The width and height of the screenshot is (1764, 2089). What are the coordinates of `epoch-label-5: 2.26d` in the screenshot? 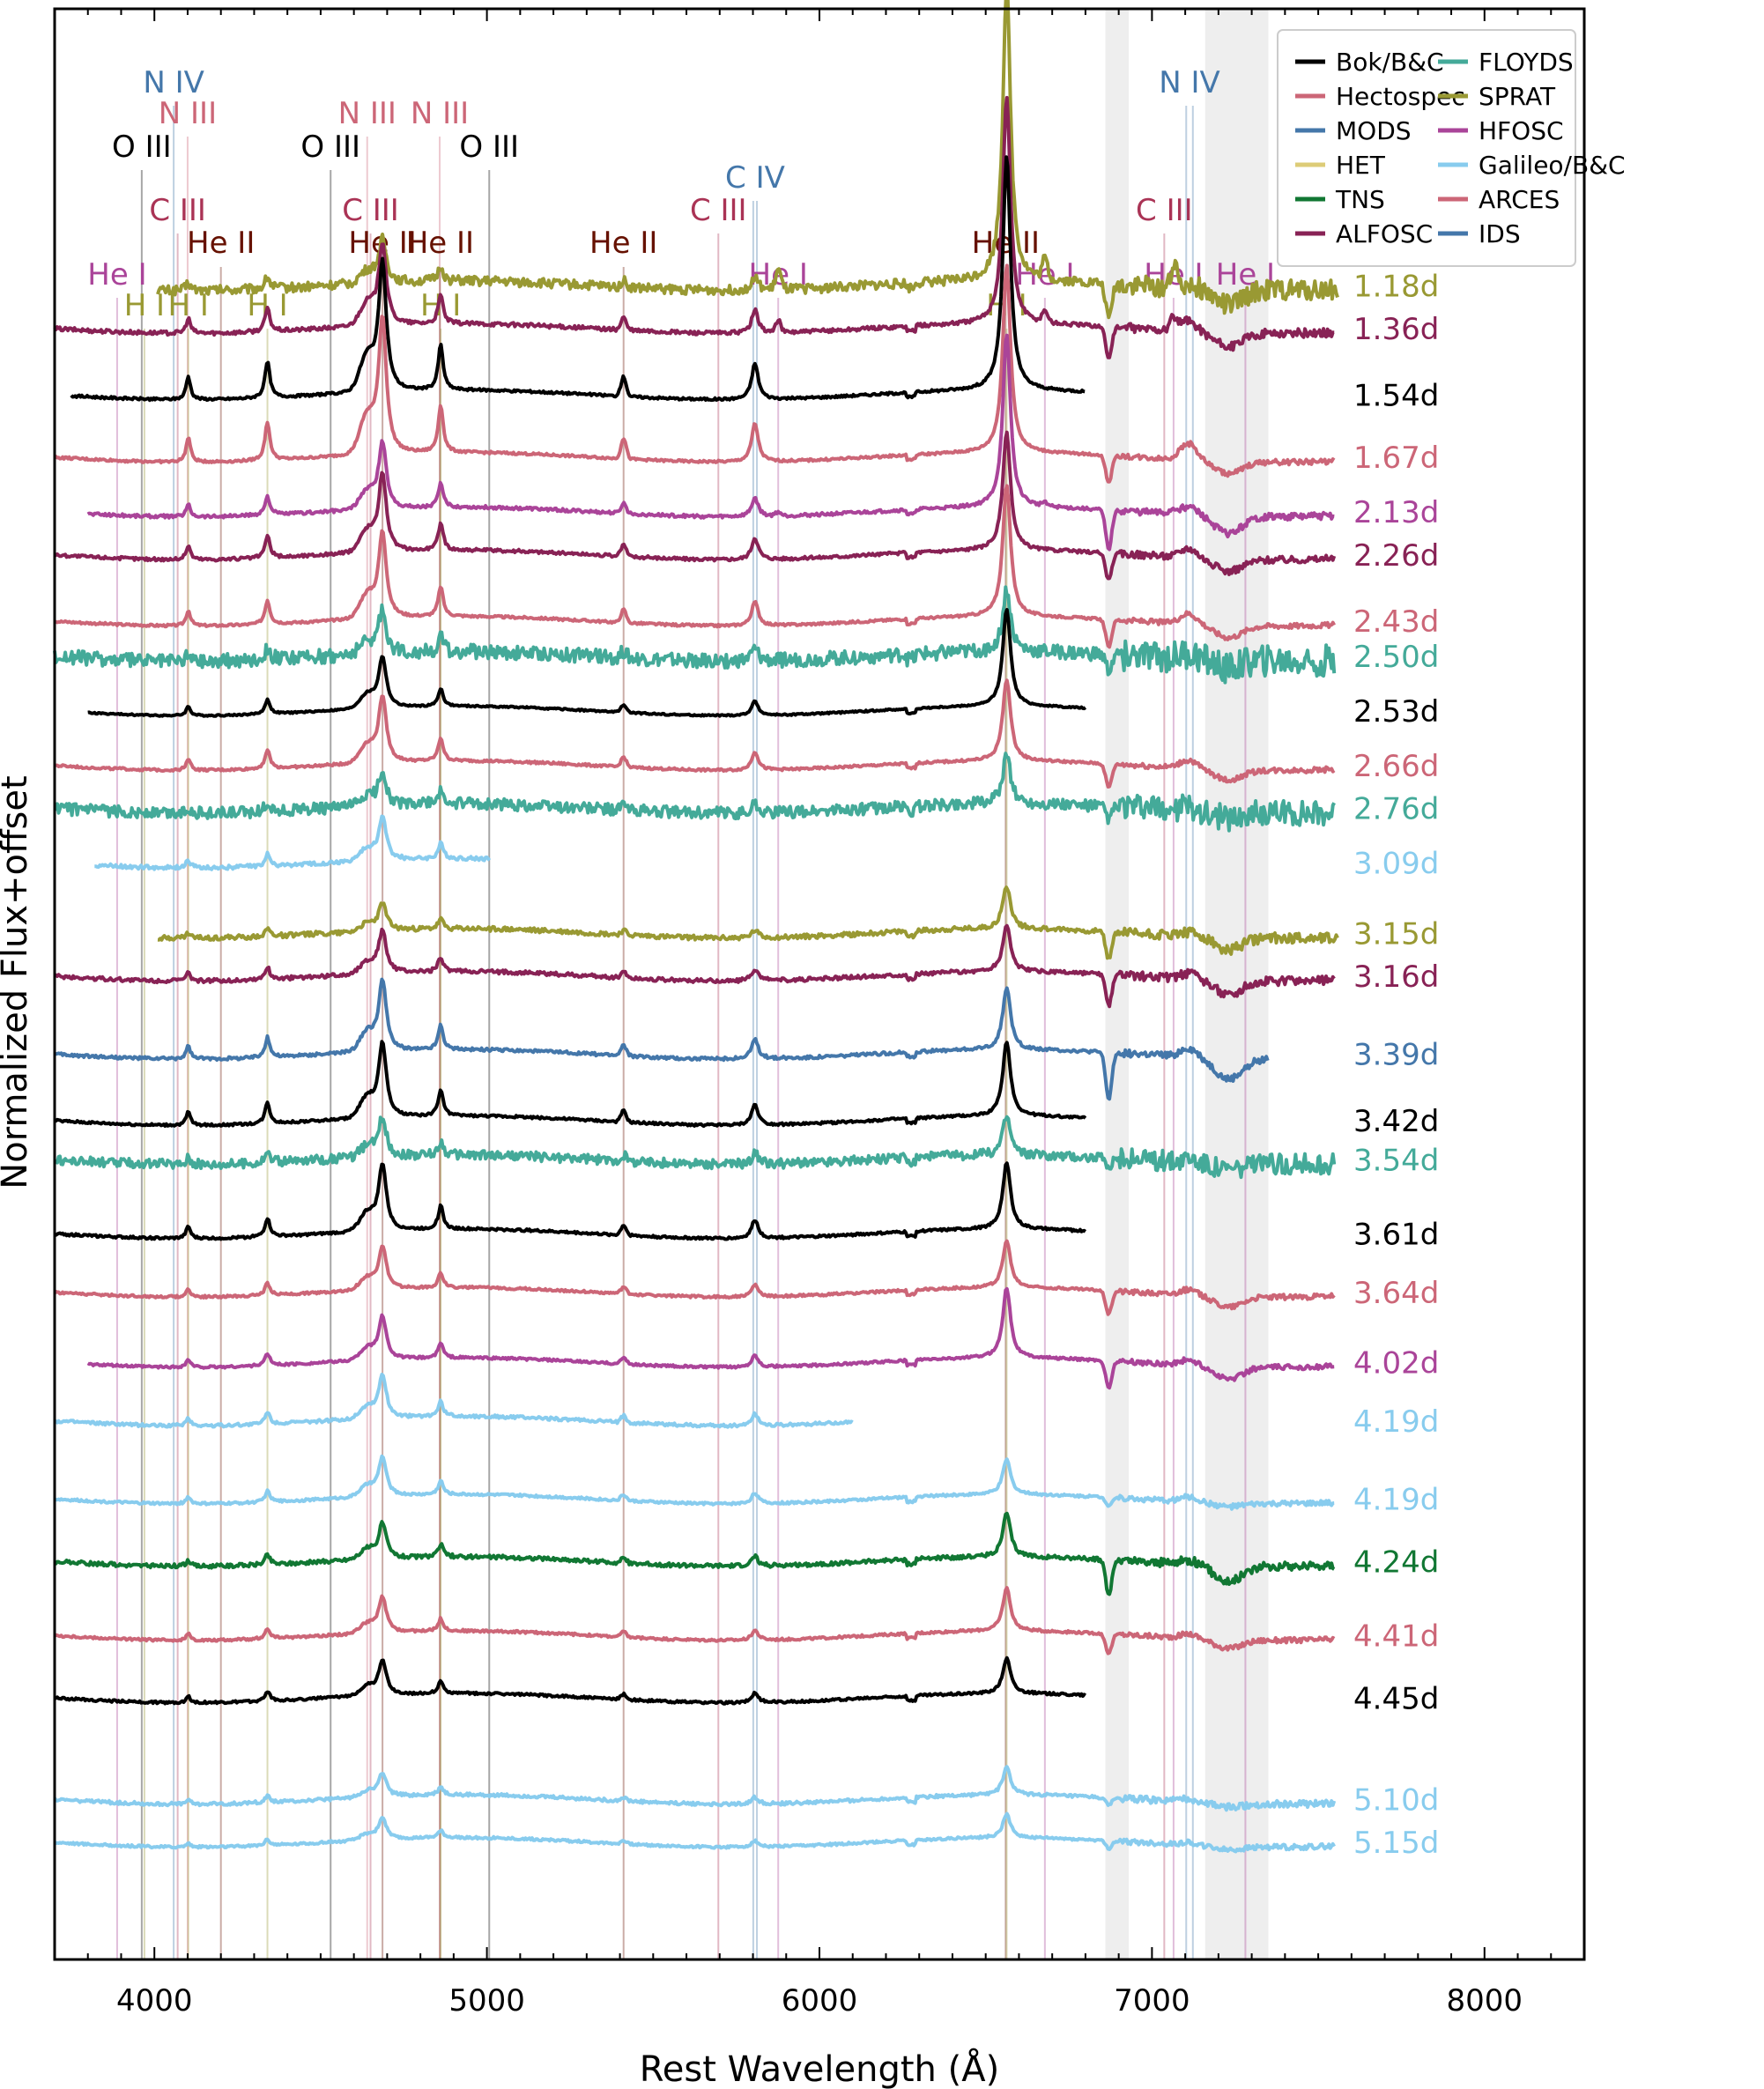 It's located at (1396, 556).